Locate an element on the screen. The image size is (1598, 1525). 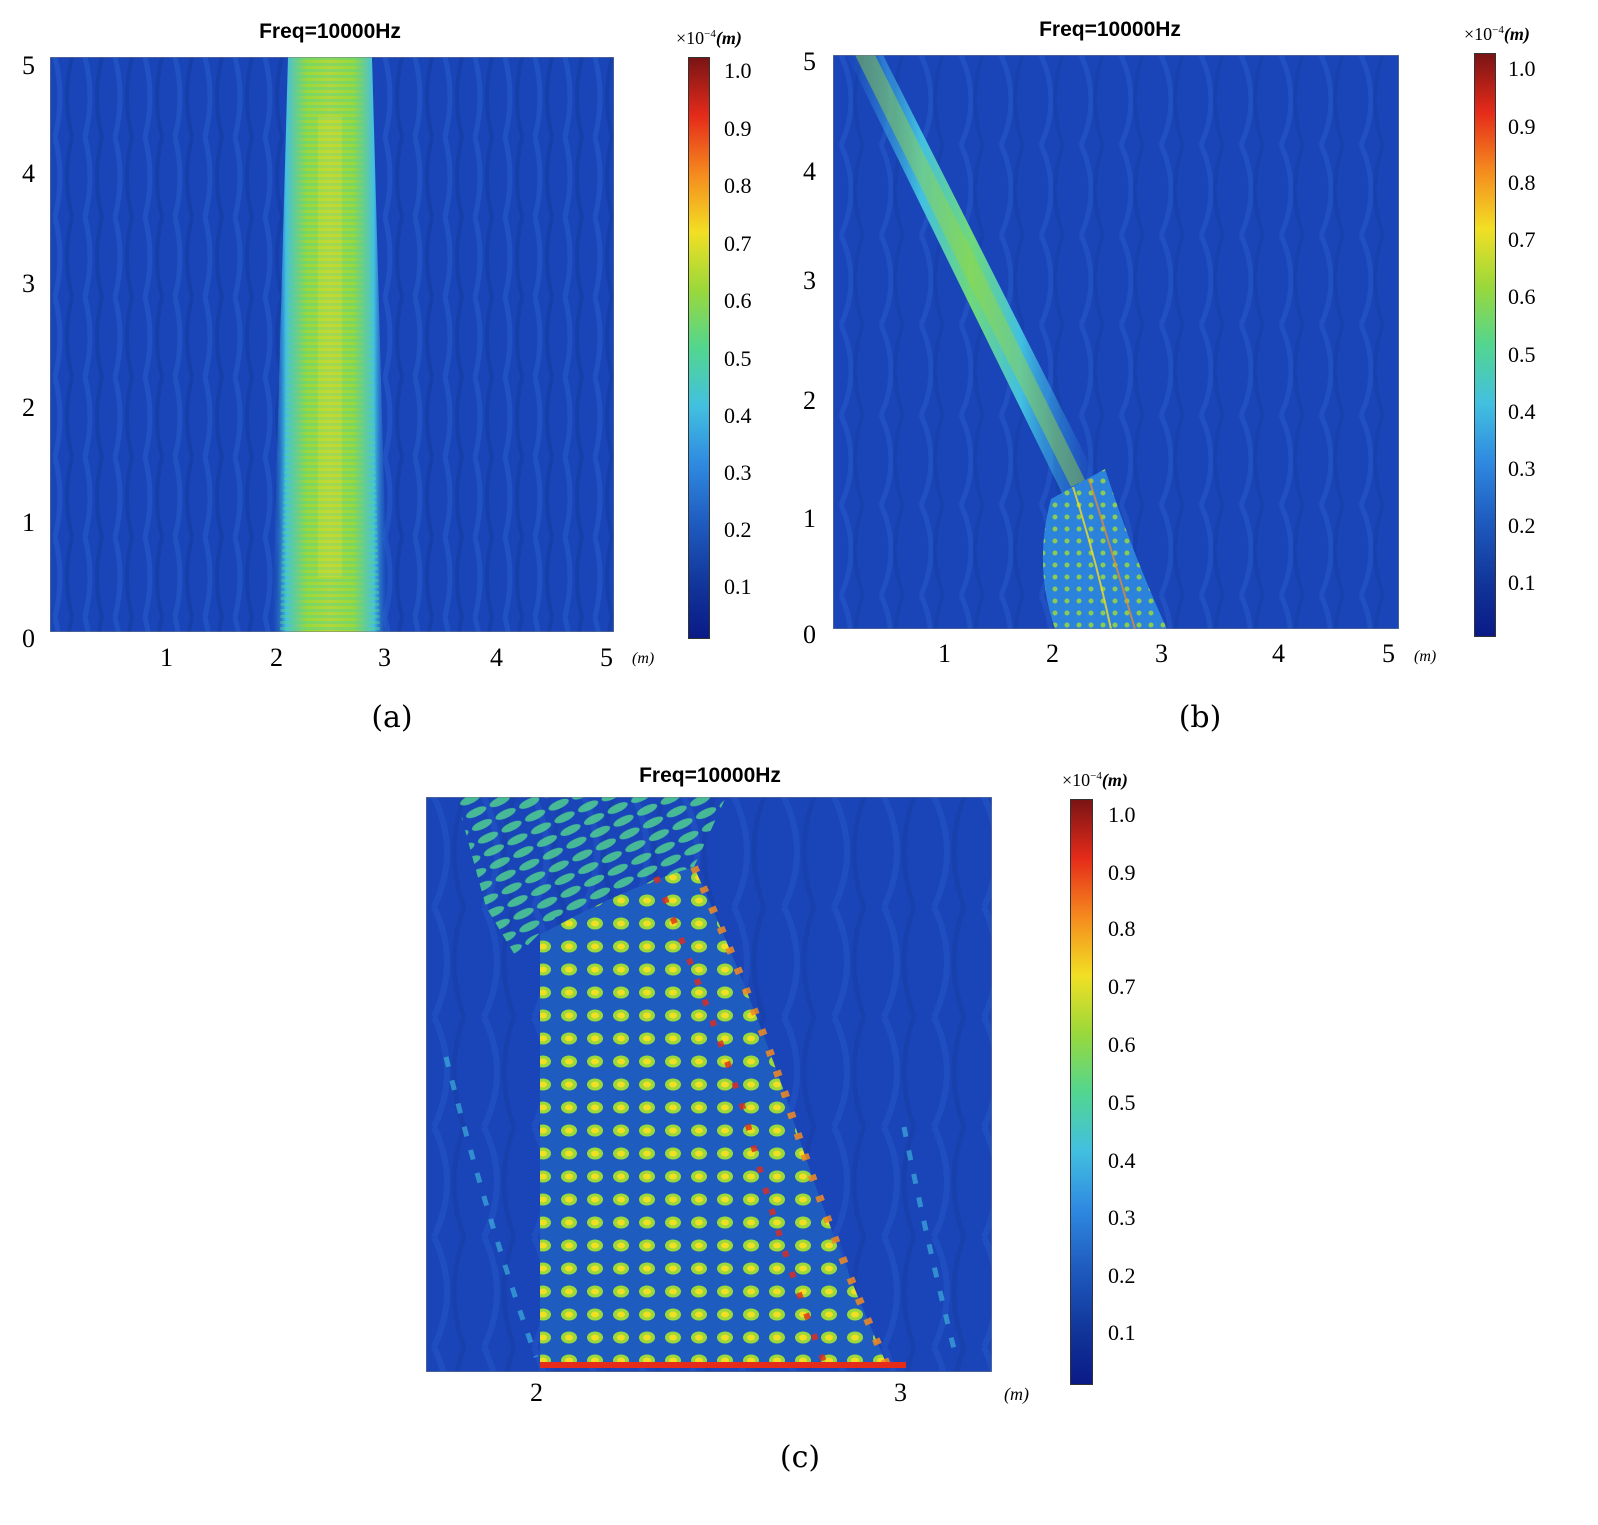
colorbar-multiplier-c: ×10−4(m) is located at coordinates (1095, 780).